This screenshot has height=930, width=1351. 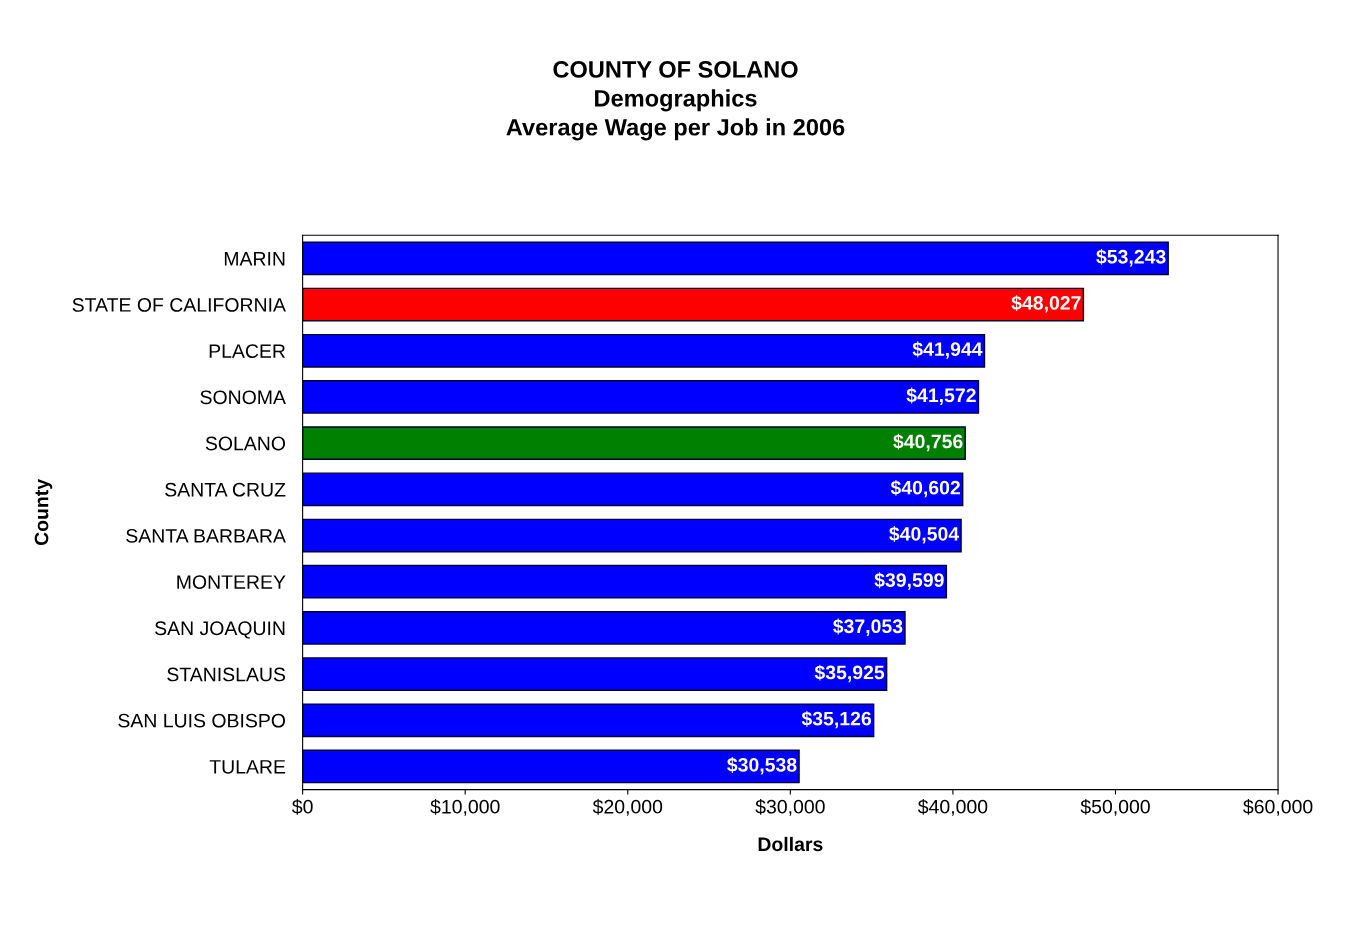 What do you see at coordinates (925, 488) in the screenshot?
I see `data-label: $40,602` at bounding box center [925, 488].